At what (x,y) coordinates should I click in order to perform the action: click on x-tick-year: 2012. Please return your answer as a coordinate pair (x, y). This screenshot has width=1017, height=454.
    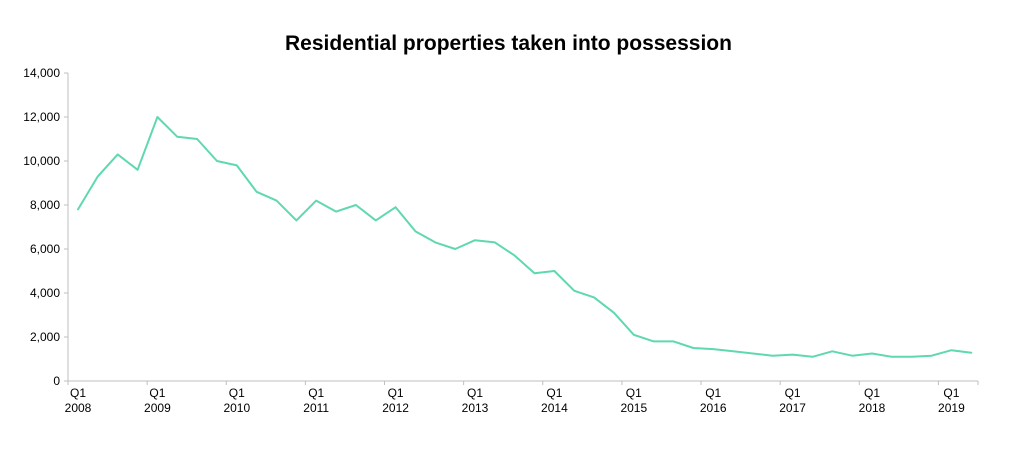
    Looking at the image, I should click on (395, 408).